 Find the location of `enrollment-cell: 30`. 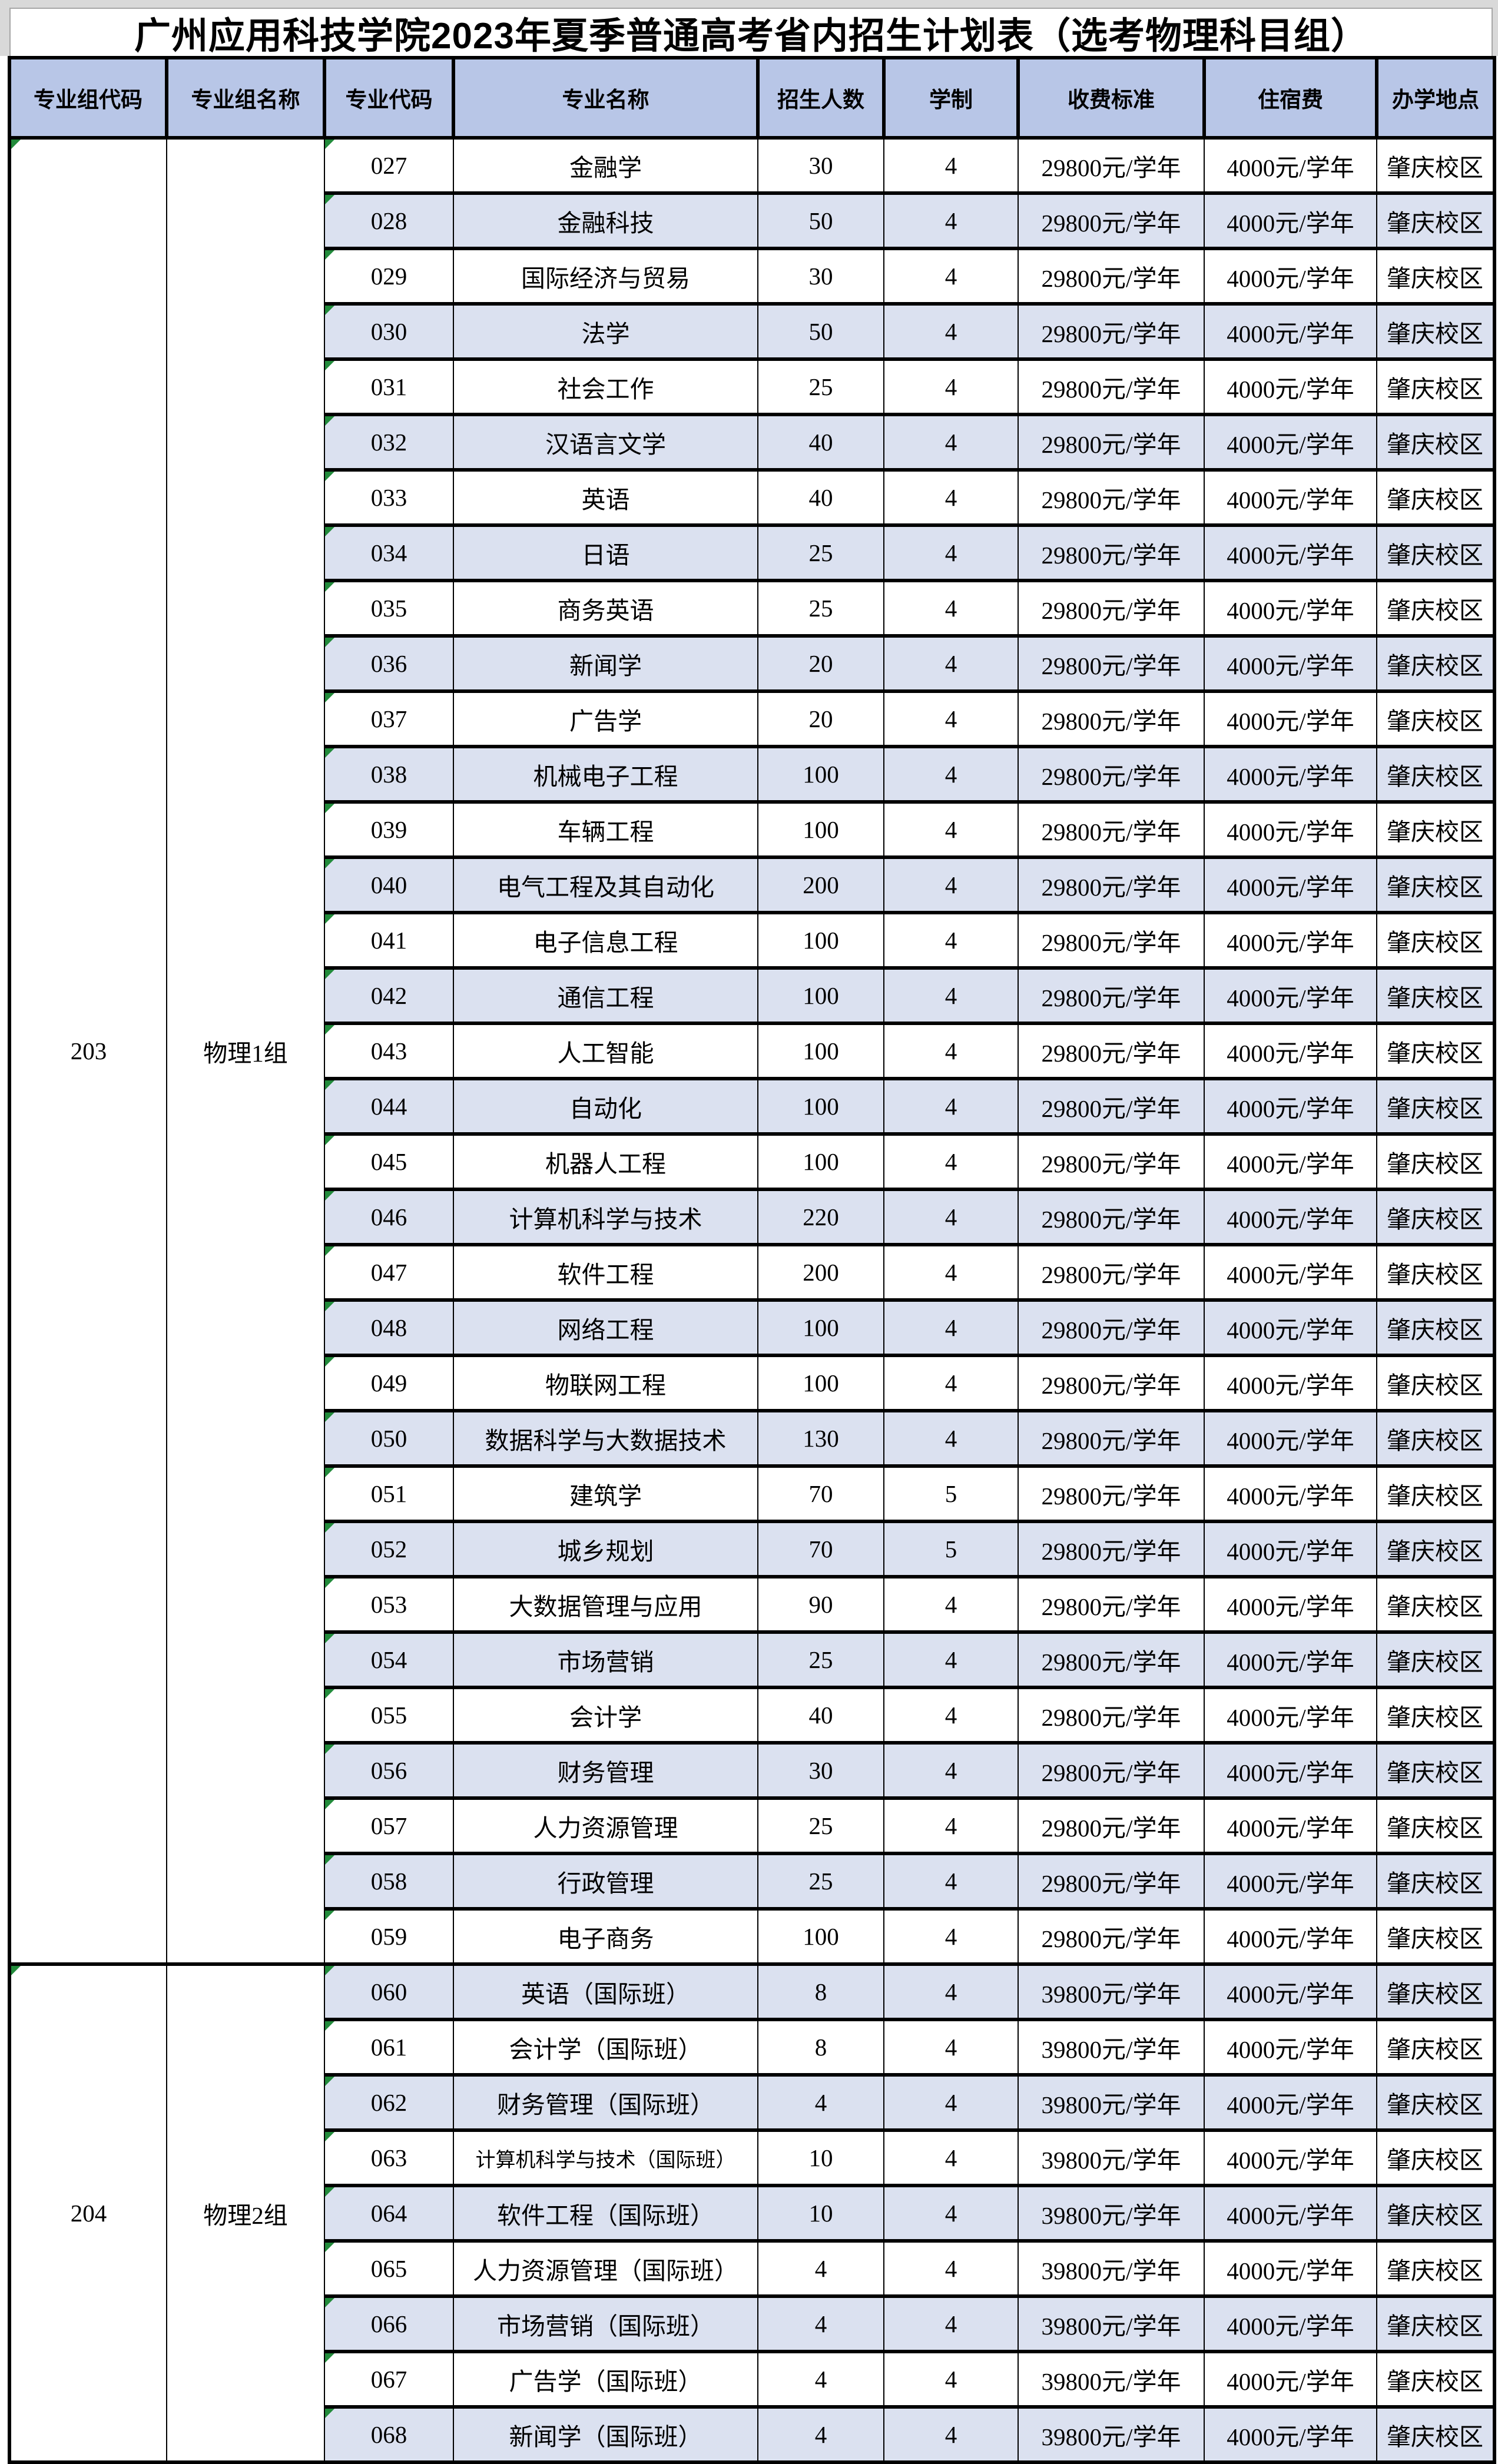

enrollment-cell: 30 is located at coordinates (820, 165).